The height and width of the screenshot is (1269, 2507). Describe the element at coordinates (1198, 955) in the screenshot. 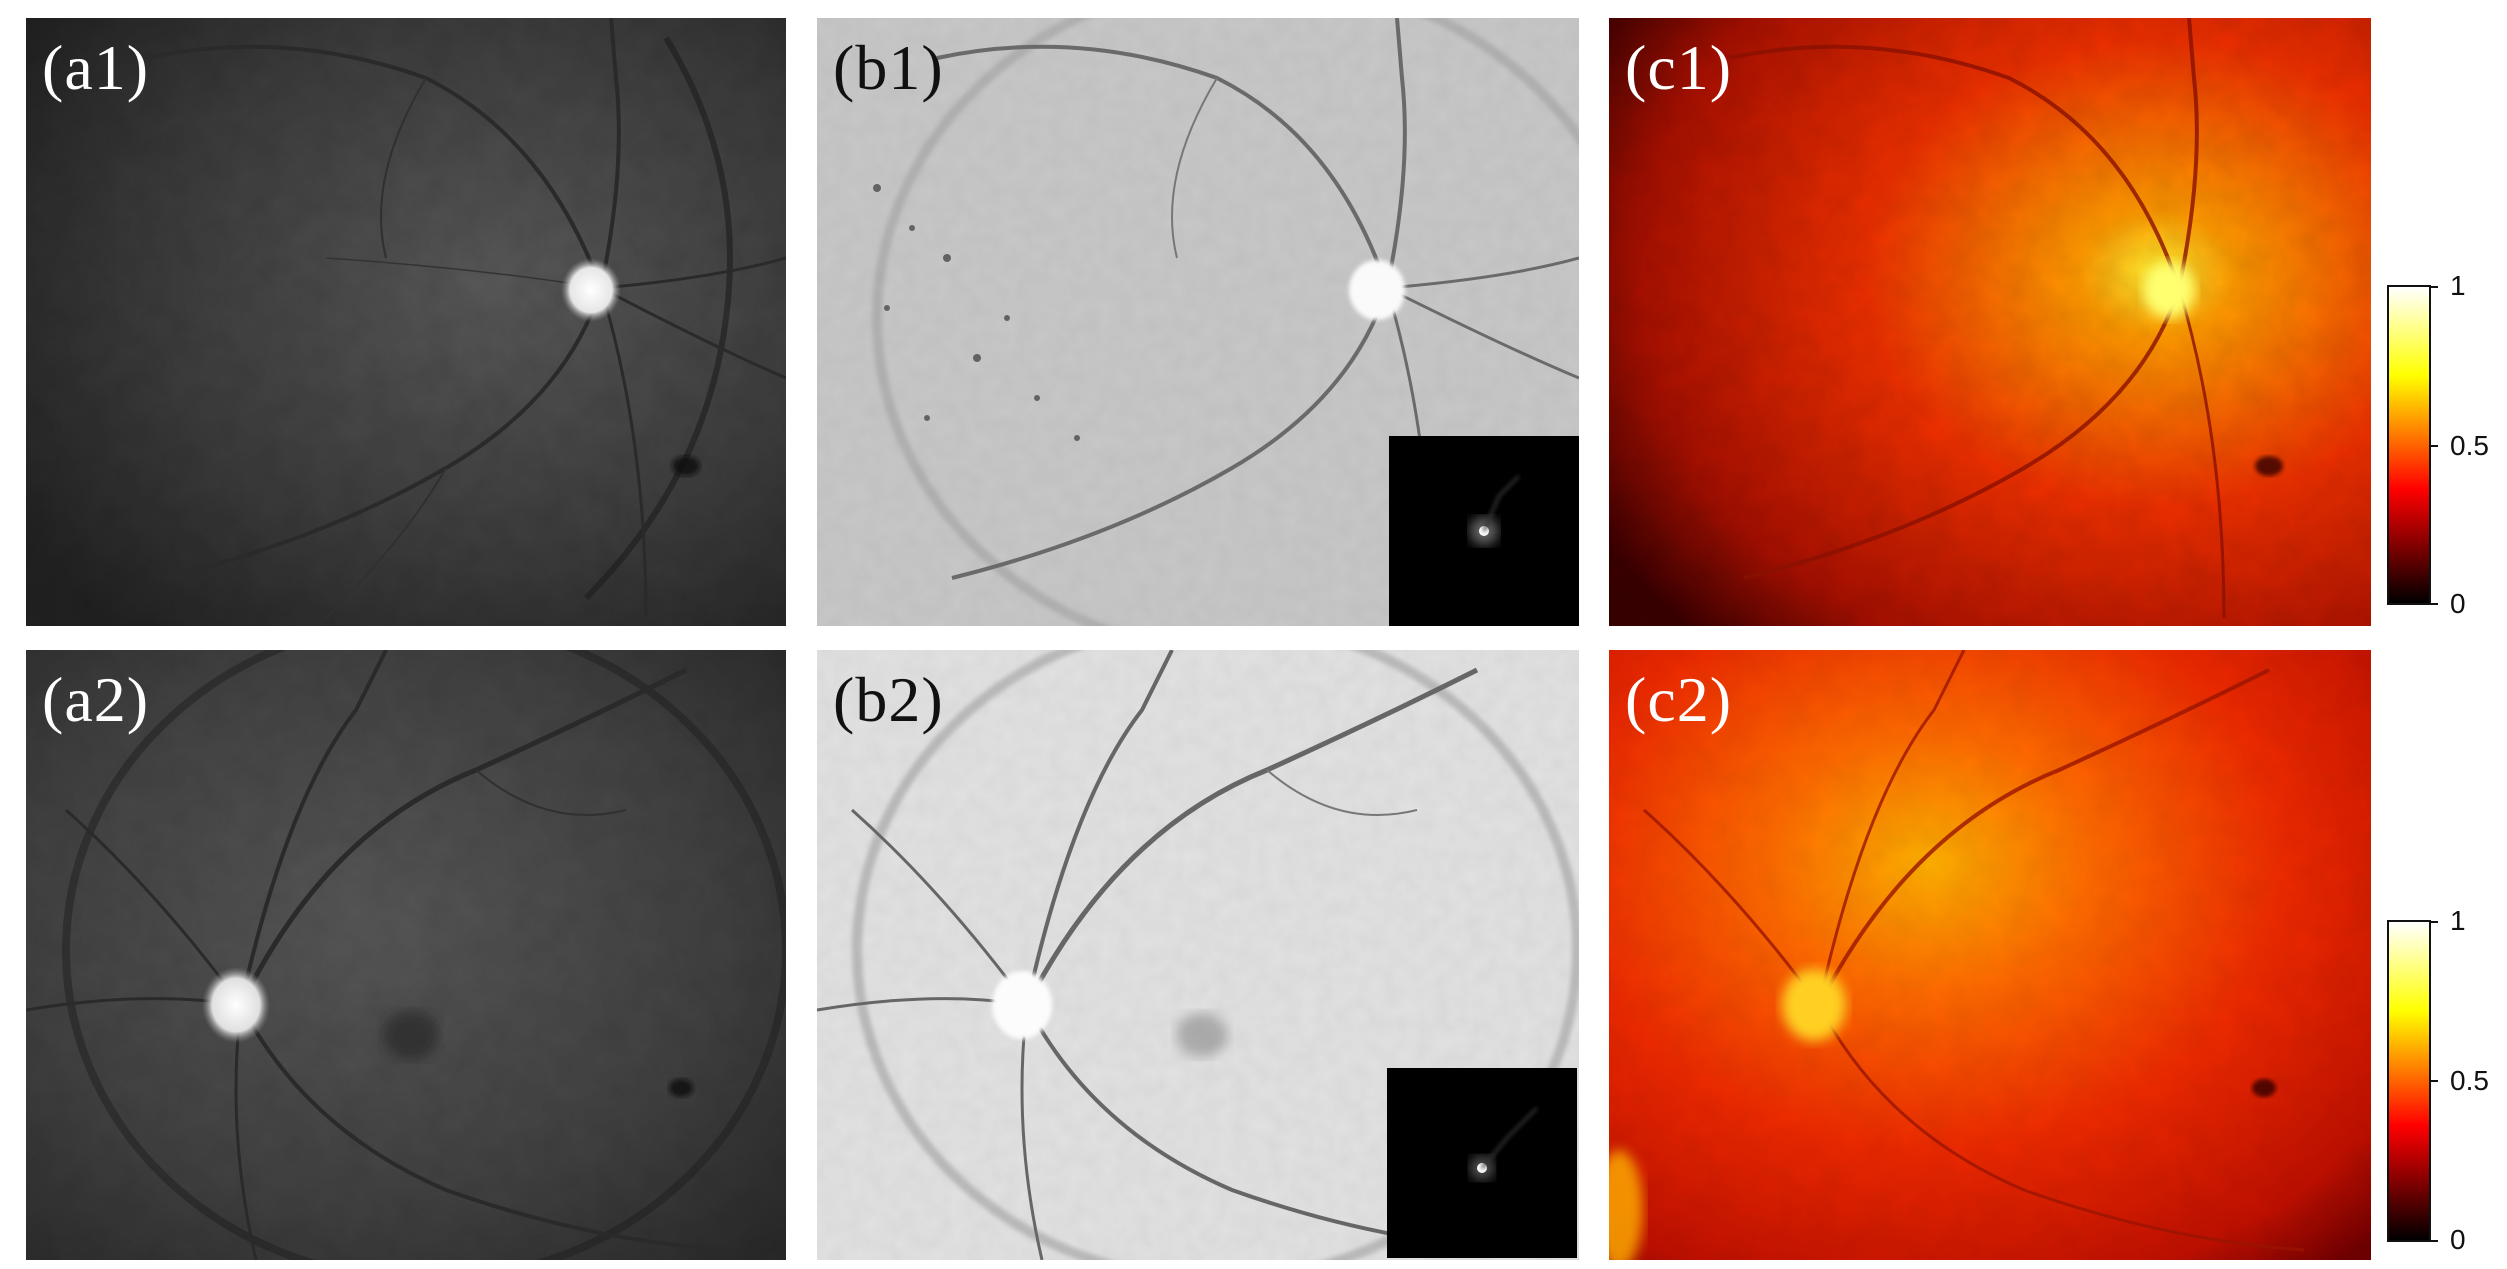

I see `panel-b2-fundus-enhanced: (b2)` at that location.